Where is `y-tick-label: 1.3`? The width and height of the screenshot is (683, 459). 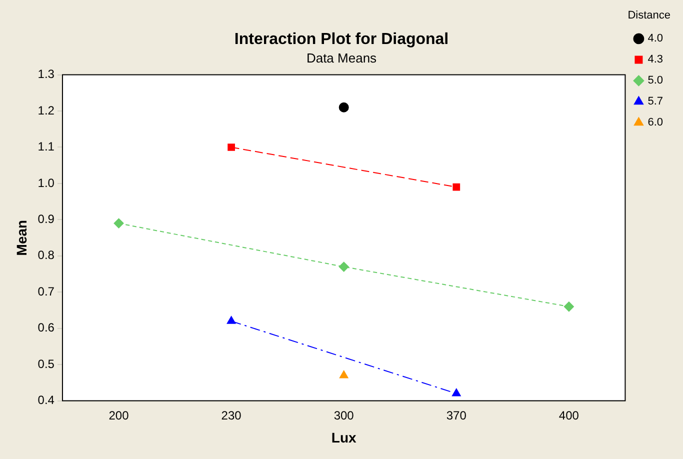 y-tick-label: 1.3 is located at coordinates (46, 74).